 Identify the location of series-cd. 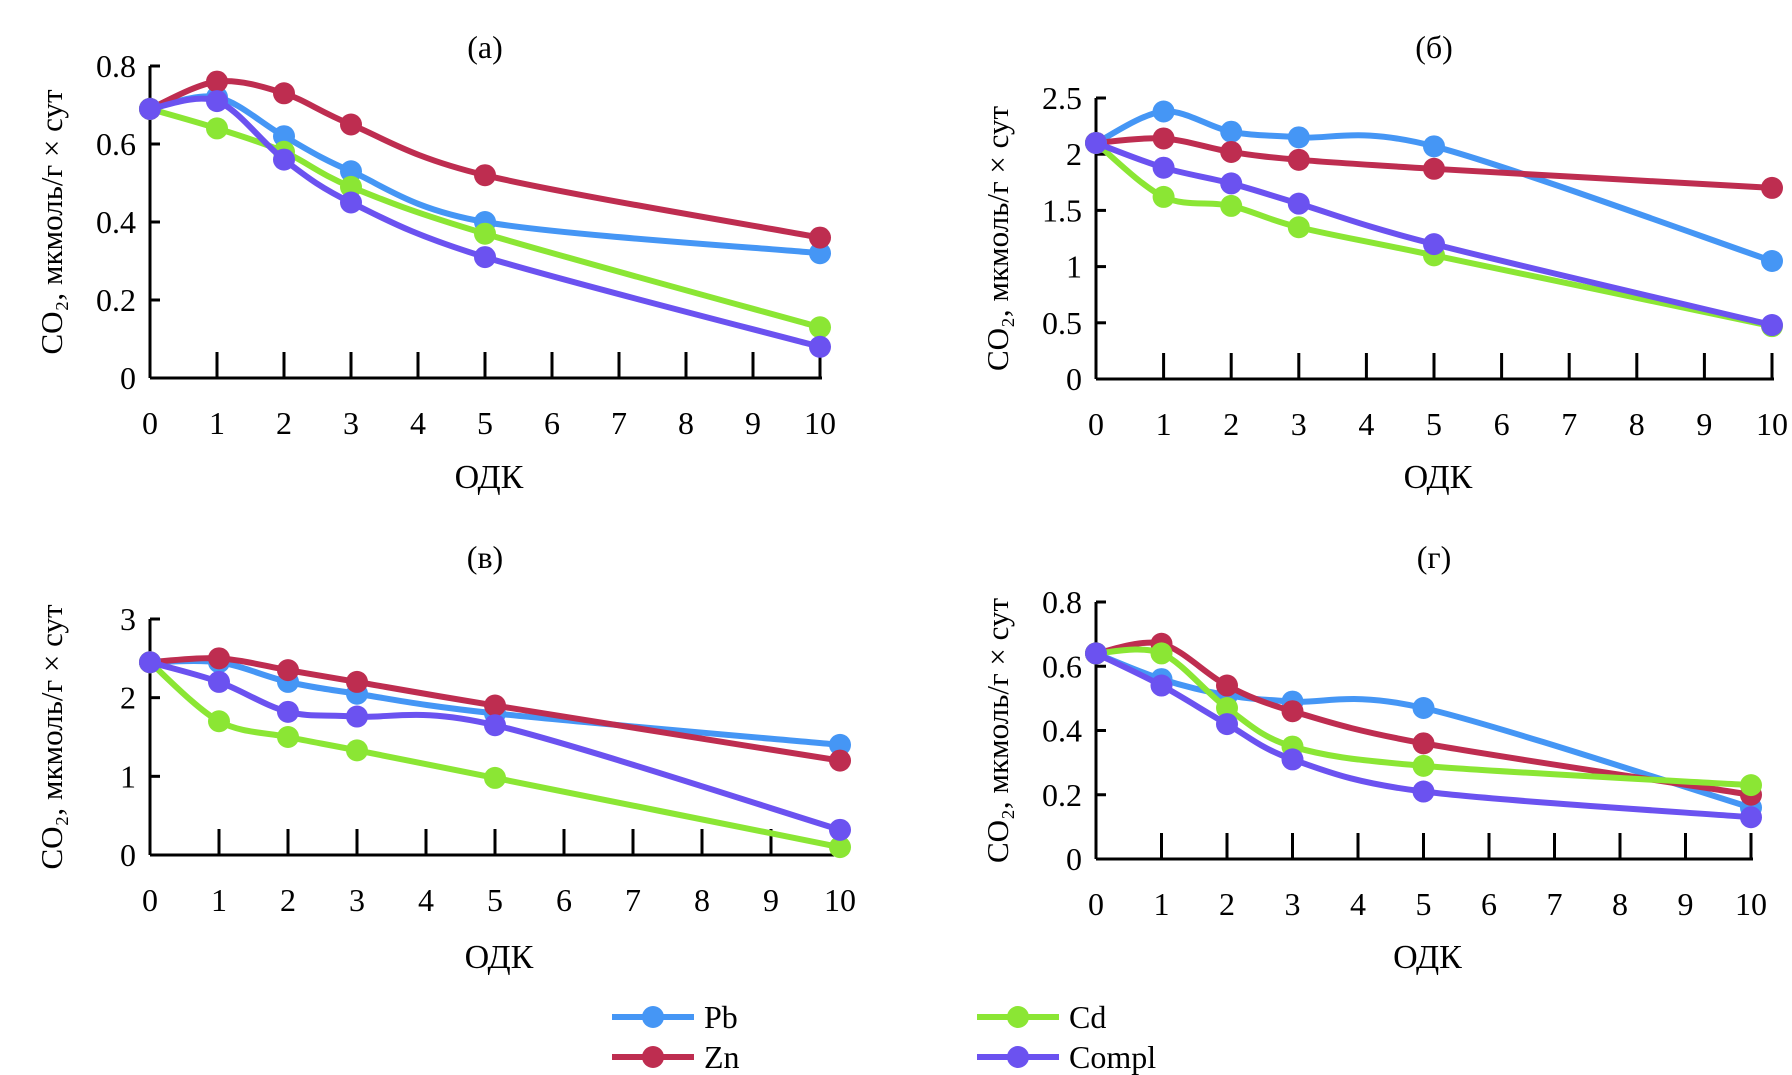
(495, 755).